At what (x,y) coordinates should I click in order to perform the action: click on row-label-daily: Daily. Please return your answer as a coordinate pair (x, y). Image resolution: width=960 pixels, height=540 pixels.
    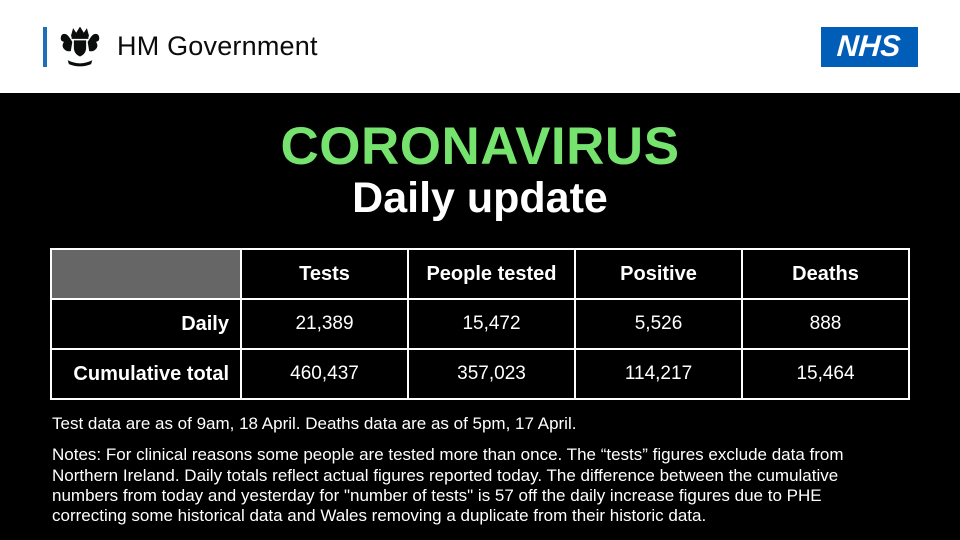
    Looking at the image, I should click on (146, 324).